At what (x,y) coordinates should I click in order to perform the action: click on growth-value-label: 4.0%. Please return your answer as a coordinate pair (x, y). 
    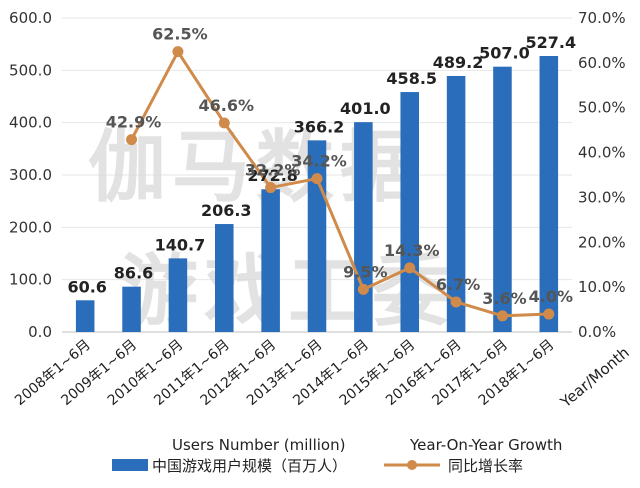
    Looking at the image, I should click on (551, 296).